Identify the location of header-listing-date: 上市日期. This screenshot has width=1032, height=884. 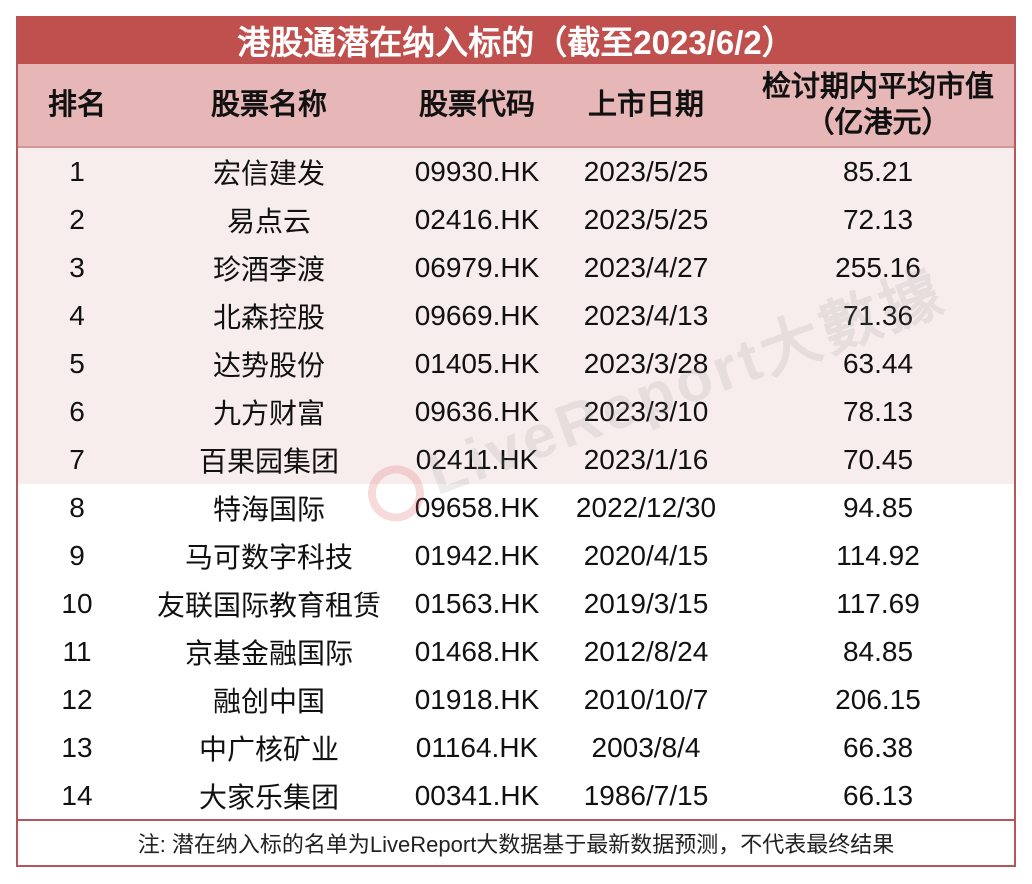
(645, 105).